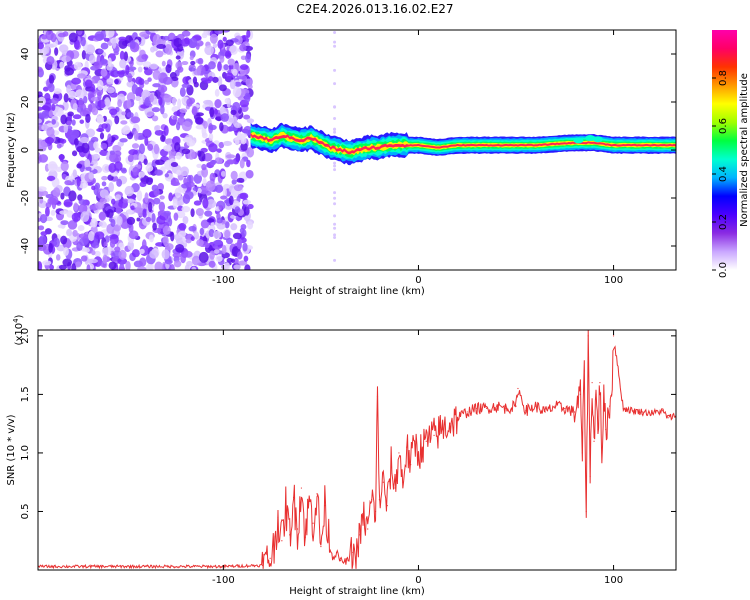 The height and width of the screenshot is (600, 750). Describe the element at coordinates (613, 280) in the screenshot. I see `x-tick-label: 100` at that location.